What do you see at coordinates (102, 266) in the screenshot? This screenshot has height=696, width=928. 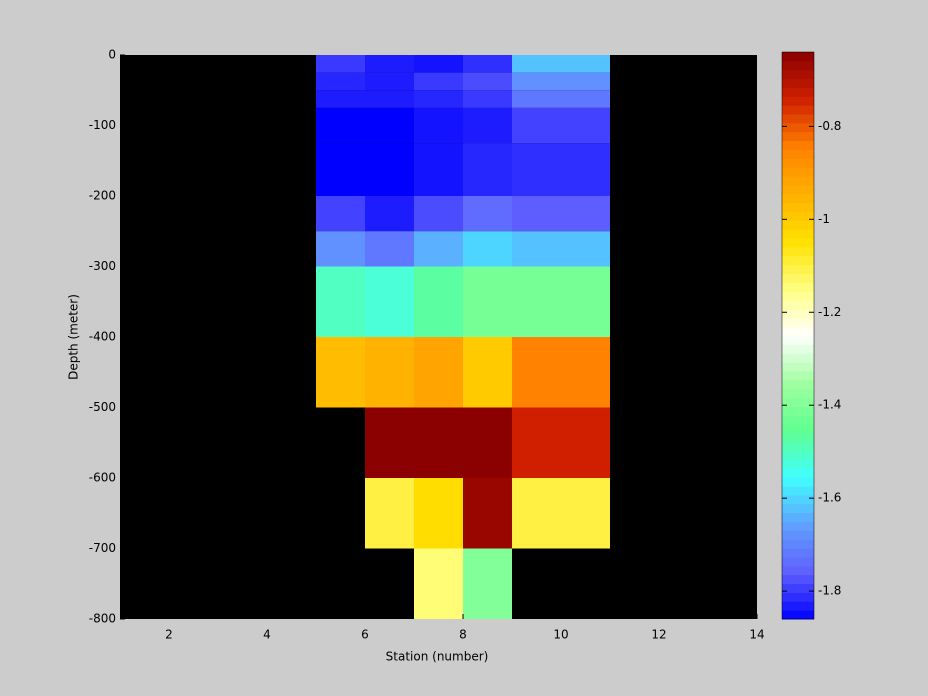 I see `y-tick-label: -300` at bounding box center [102, 266].